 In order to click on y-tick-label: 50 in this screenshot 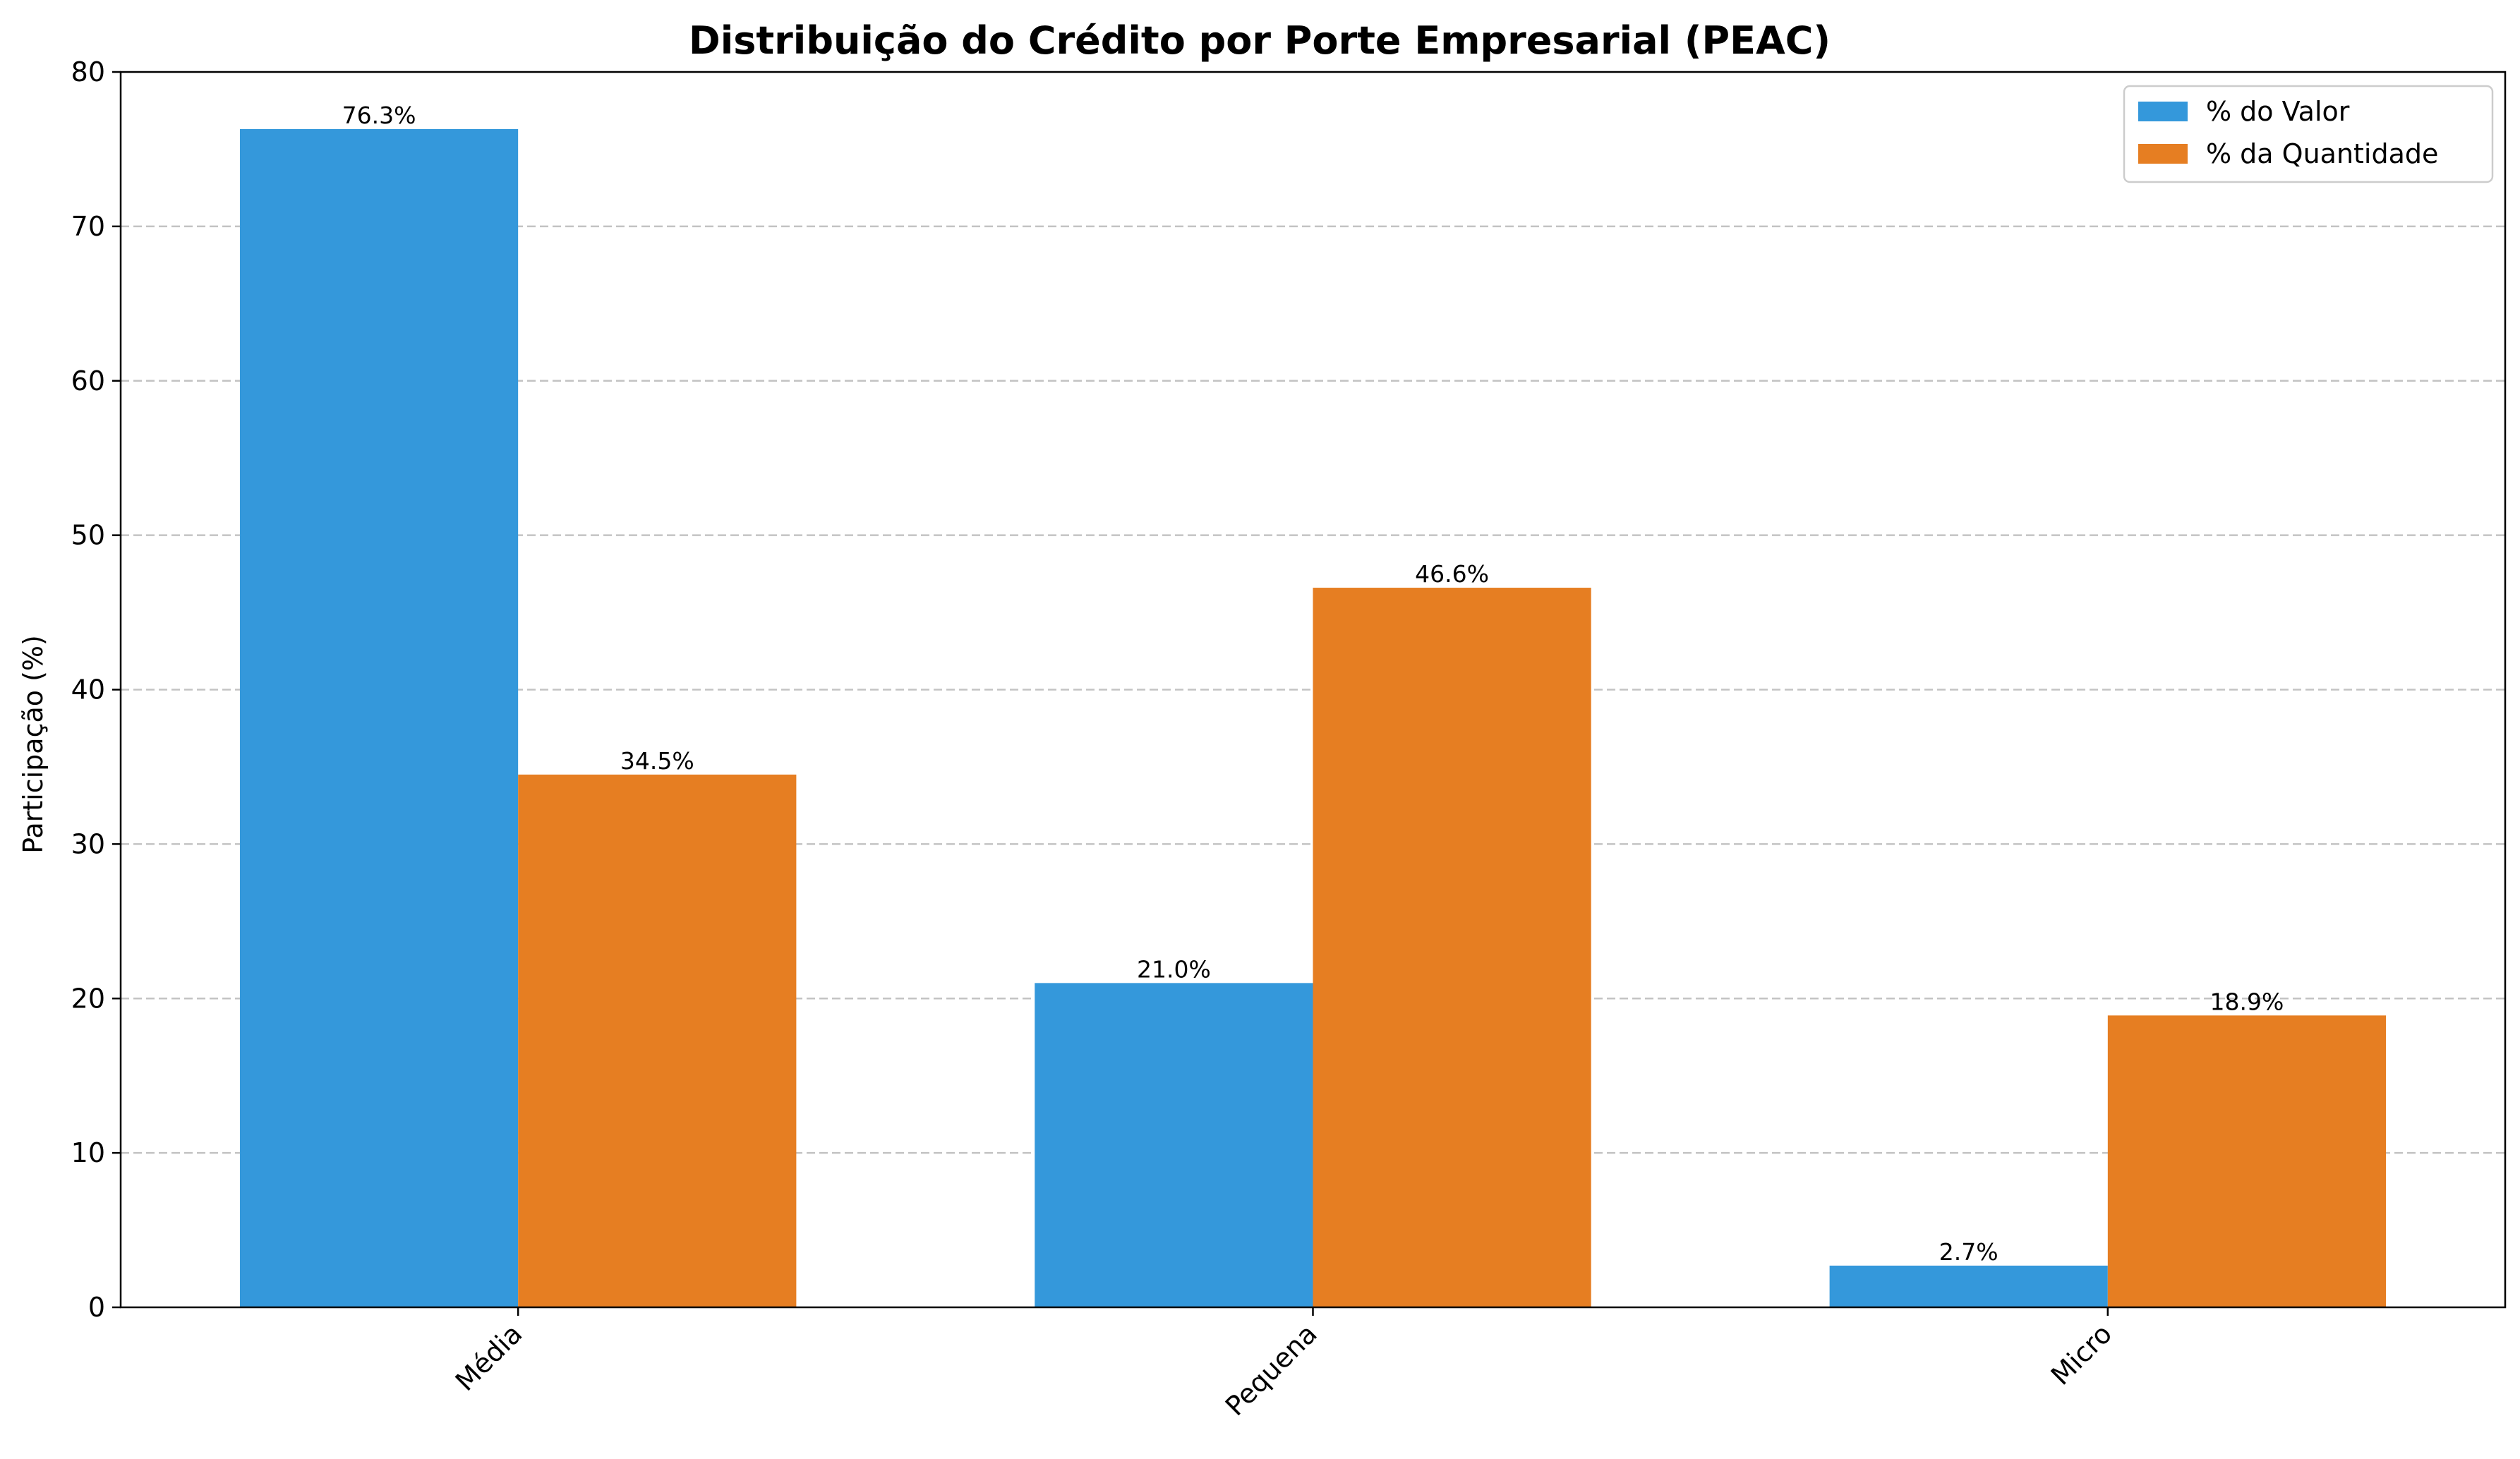, I will do `click(88, 535)`.